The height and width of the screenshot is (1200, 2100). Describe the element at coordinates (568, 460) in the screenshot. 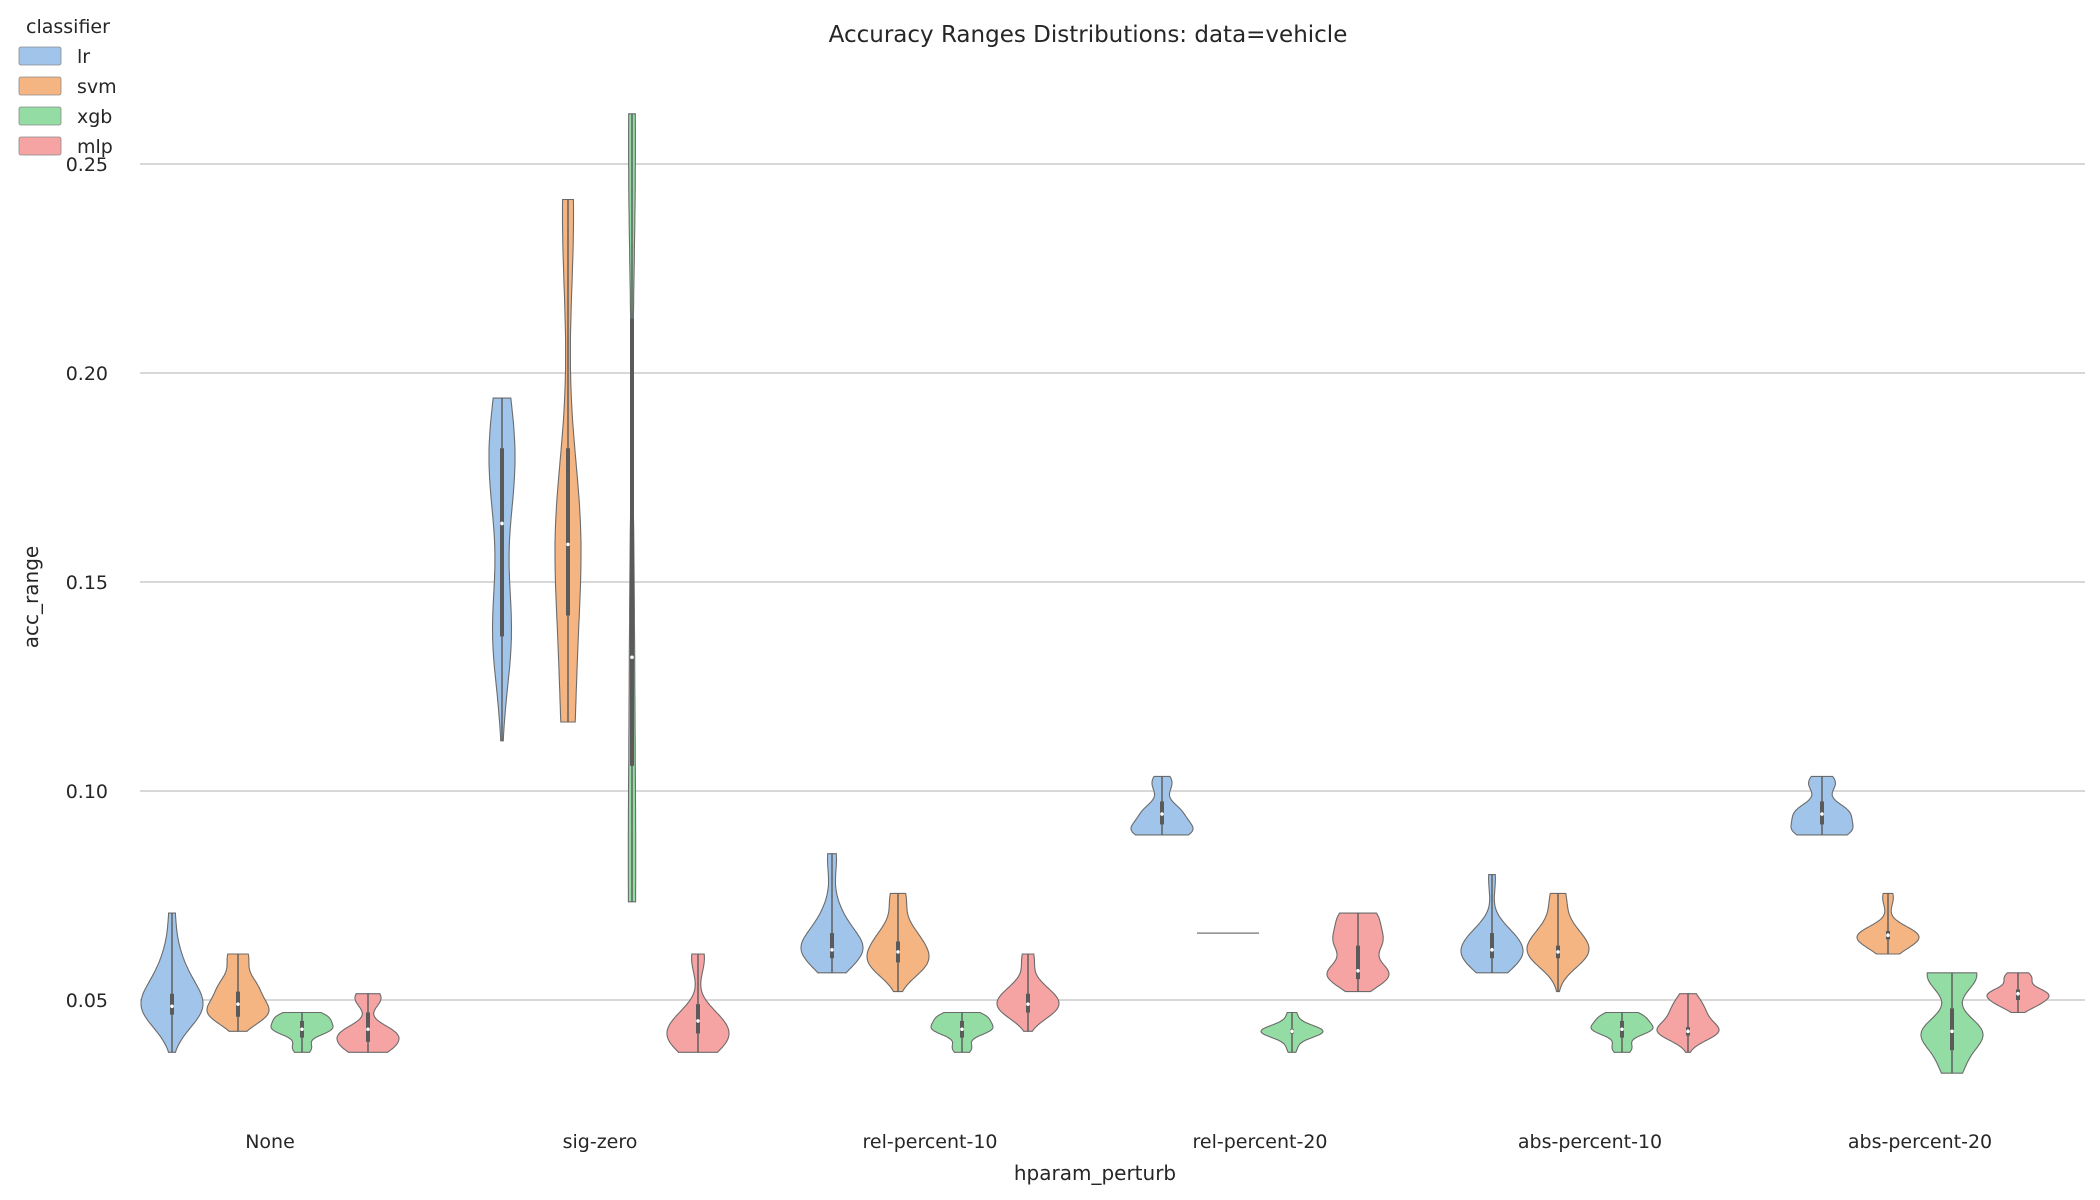

I see `violin-svm-sig-zero` at that location.